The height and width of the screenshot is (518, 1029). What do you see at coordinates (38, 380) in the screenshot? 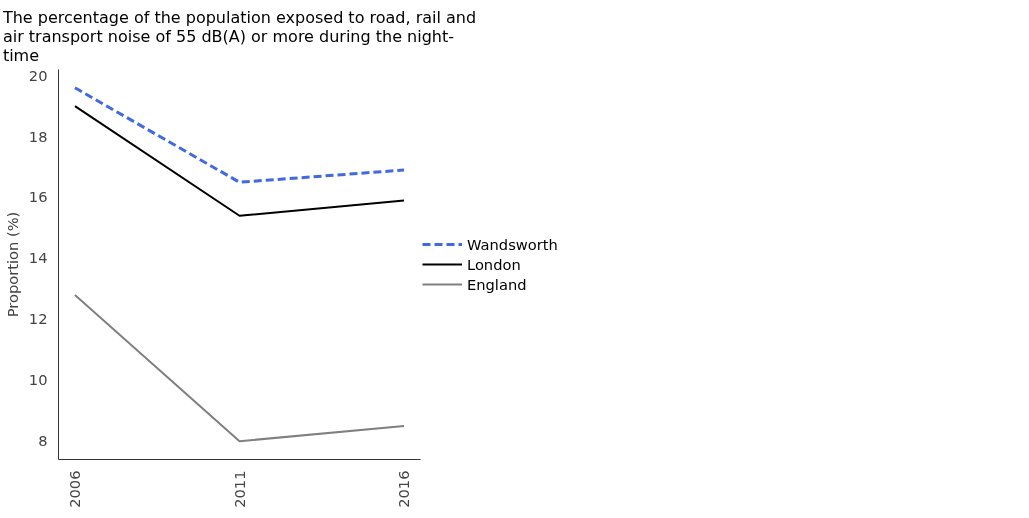
I see `y-tick-label: 10` at bounding box center [38, 380].